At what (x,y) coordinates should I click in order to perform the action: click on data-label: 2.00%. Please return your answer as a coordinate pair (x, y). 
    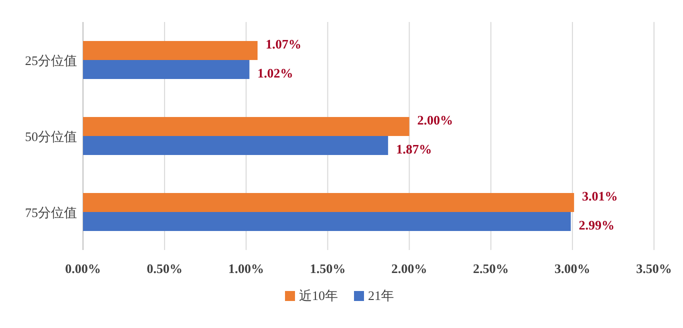
    Looking at the image, I should click on (435, 120).